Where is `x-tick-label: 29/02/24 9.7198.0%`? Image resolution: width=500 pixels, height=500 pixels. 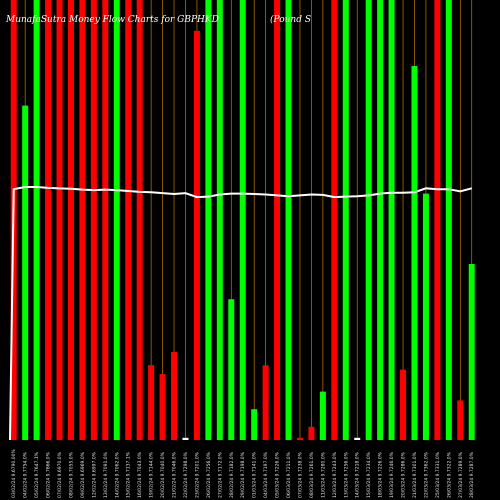 x-tick-label: 29/02/24 9.7198.0% is located at coordinates (243, 474).